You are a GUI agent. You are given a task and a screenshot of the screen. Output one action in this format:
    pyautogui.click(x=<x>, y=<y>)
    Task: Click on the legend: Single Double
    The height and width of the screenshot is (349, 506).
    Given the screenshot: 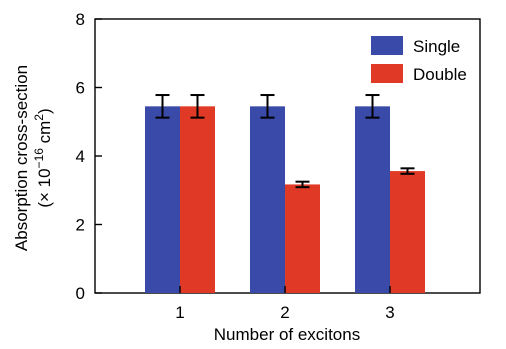 What is the action you would take?
    pyautogui.click(x=419, y=60)
    